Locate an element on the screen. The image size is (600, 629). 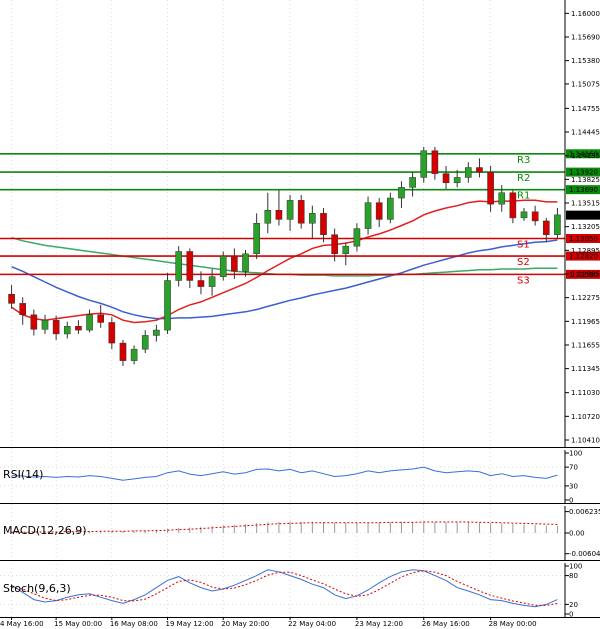
ma-blue-line is located at coordinates (284, 279).